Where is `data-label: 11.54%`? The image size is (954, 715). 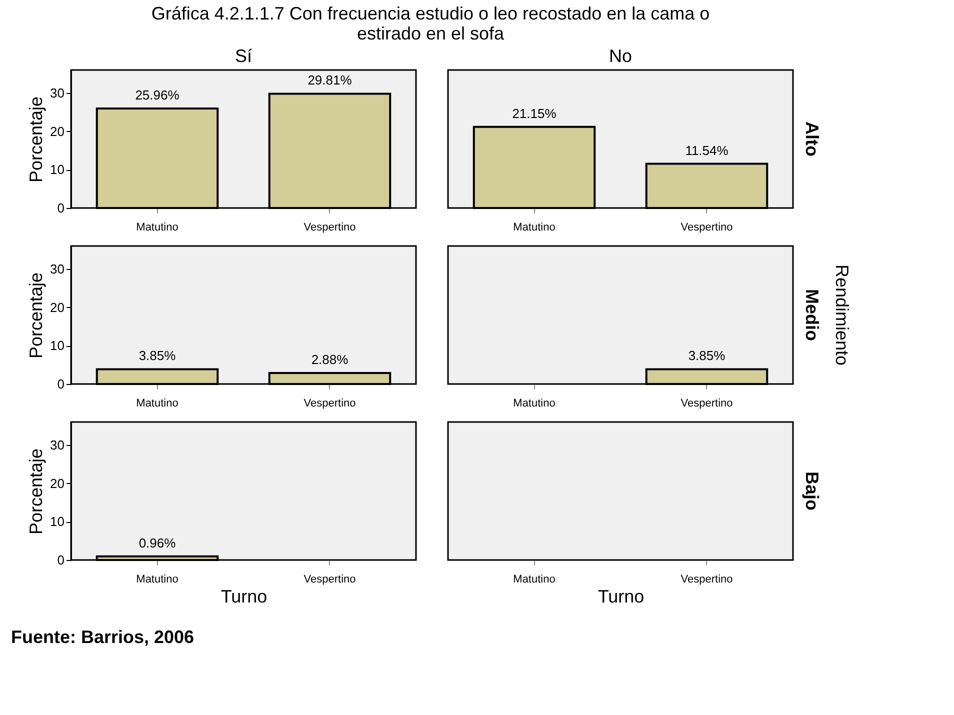 data-label: 11.54% is located at coordinates (707, 150).